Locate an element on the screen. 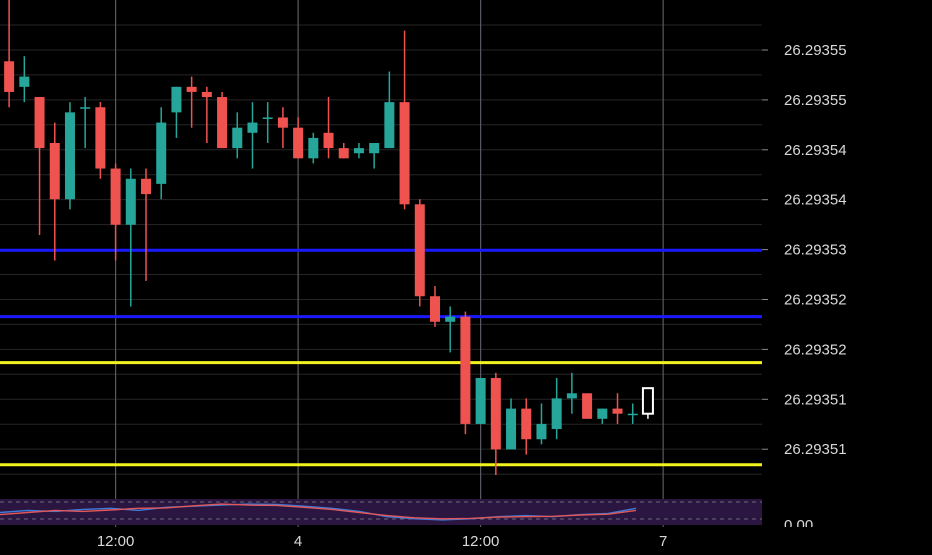 Image resolution: width=932 pixels, height=555 pixels. oscillator-line is located at coordinates (318, 512).